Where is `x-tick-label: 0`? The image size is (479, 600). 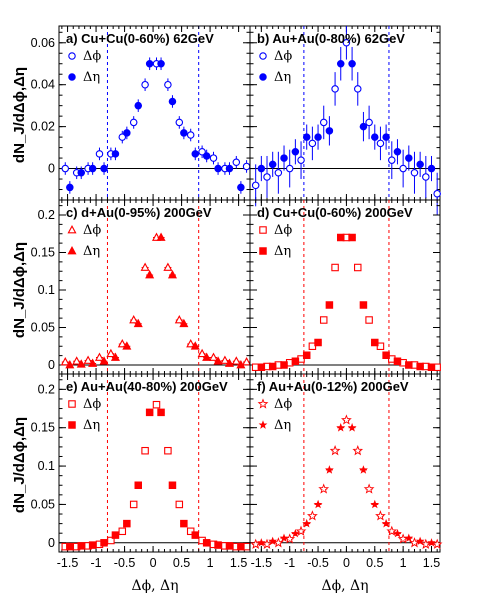
x-tick-label: 0 is located at coordinates (153, 563).